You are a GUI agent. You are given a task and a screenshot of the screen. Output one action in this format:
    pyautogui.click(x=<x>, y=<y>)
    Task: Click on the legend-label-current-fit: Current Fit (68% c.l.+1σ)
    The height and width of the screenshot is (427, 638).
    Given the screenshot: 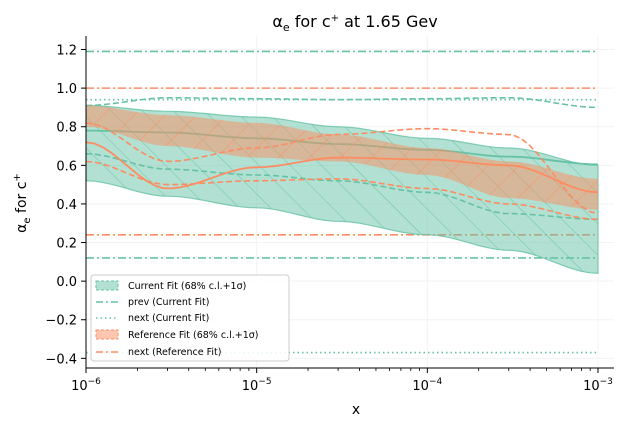 What is the action you would take?
    pyautogui.click(x=187, y=286)
    